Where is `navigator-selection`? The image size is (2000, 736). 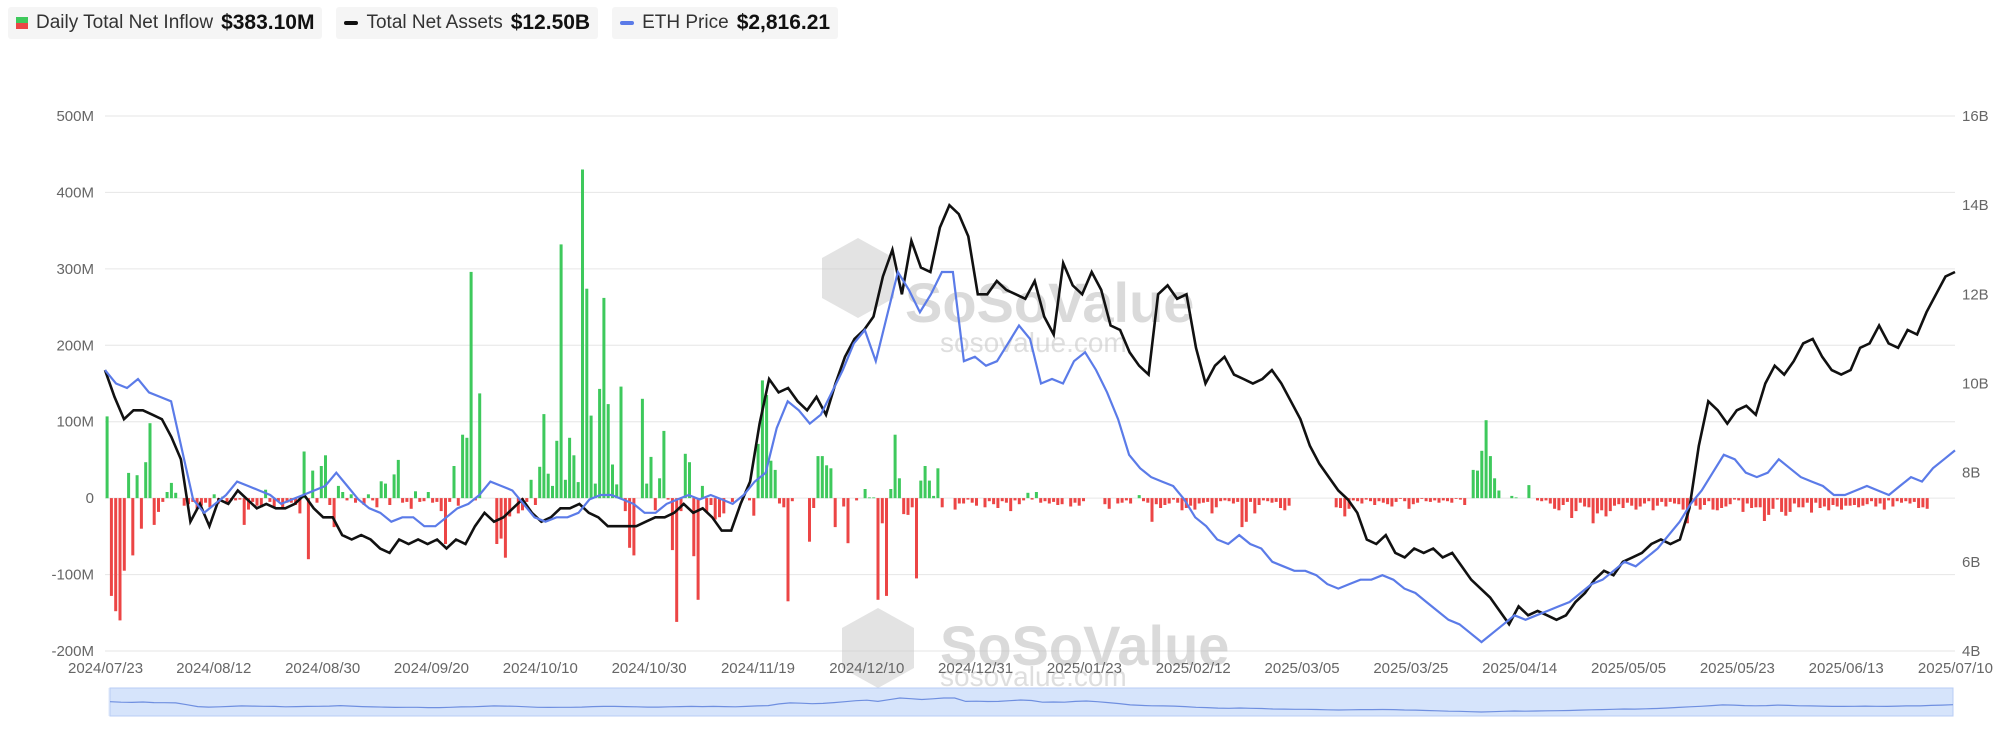 navigator-selection is located at coordinates (1031, 702).